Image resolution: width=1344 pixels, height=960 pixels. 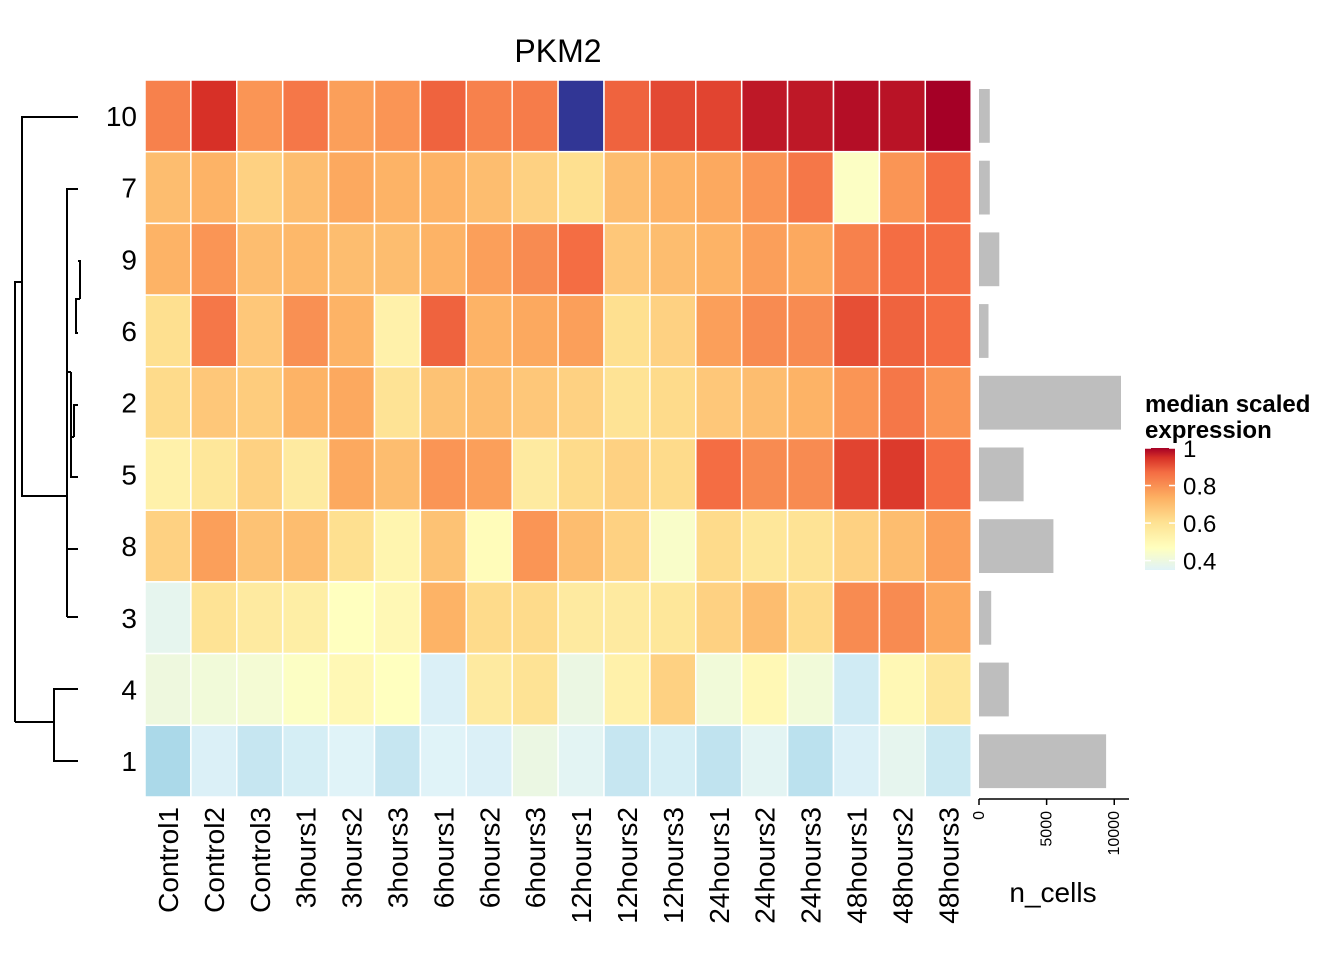 I want to click on row-label: 6, so click(x=129, y=331).